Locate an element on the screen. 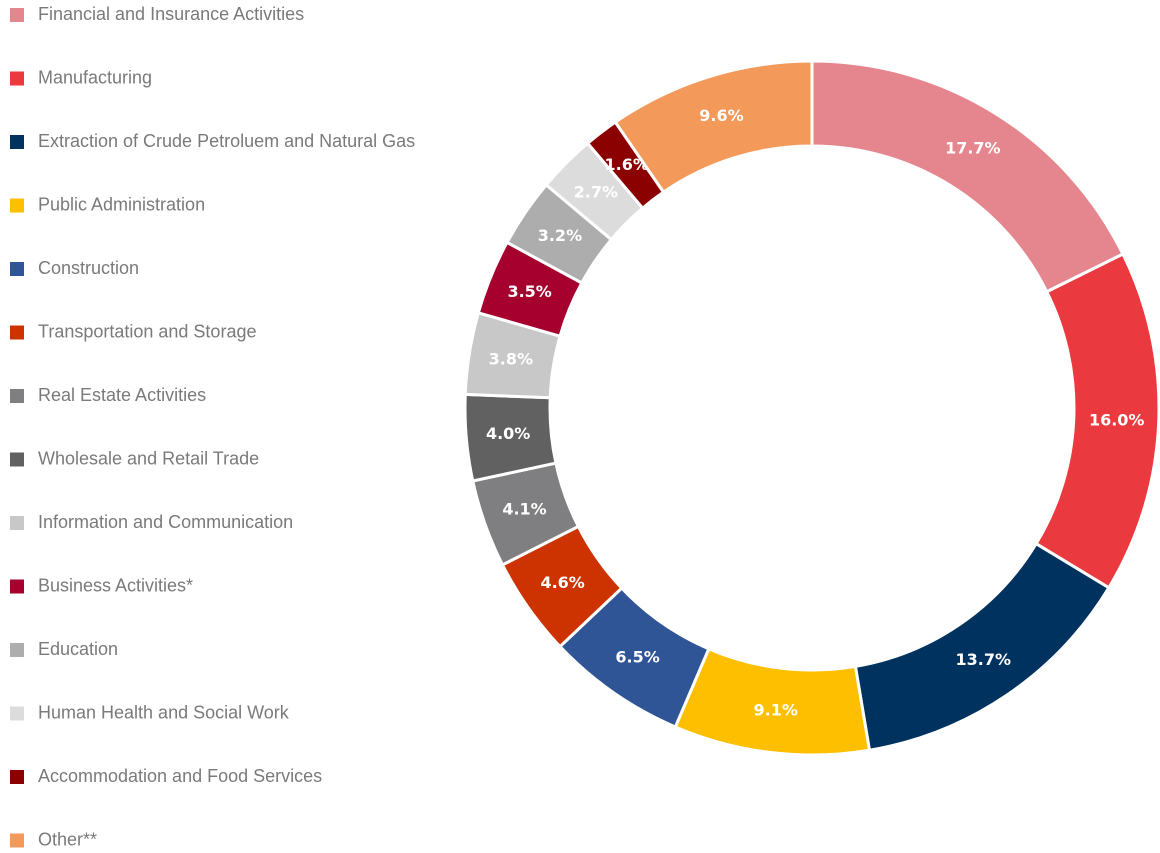 Image resolution: width=1160 pixels, height=853 pixels. value-label: 4.0% is located at coordinates (508, 433).